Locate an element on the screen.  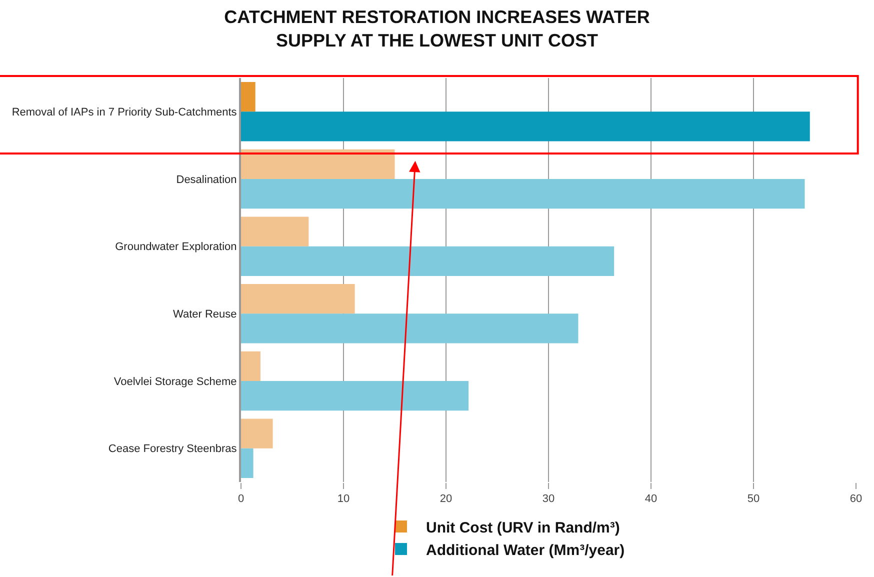
x-tick-label: 60 is located at coordinates (856, 499).